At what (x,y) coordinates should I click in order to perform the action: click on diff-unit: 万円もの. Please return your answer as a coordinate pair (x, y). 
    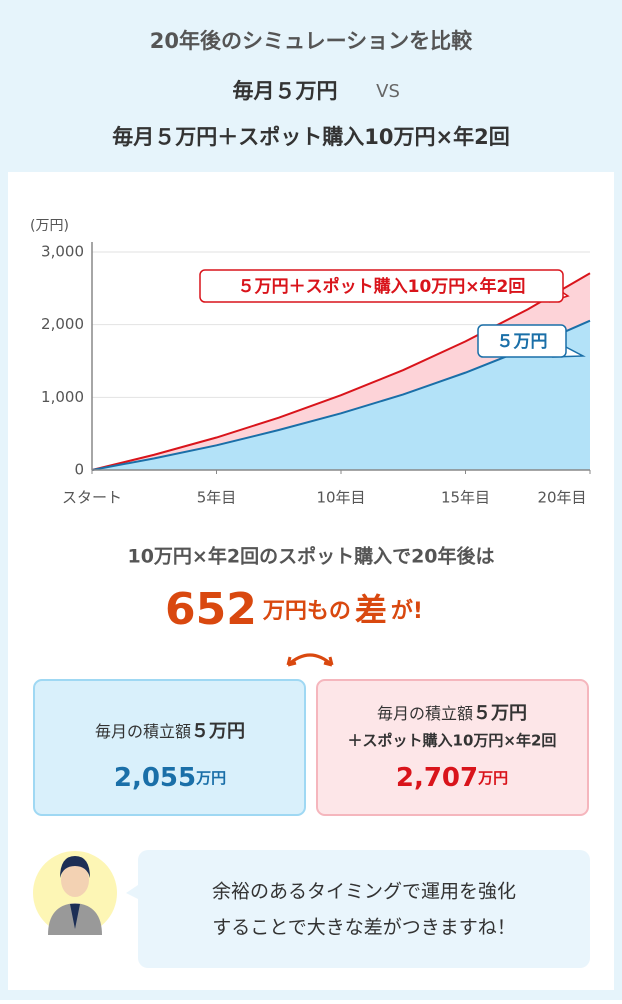
    Looking at the image, I should click on (306, 611).